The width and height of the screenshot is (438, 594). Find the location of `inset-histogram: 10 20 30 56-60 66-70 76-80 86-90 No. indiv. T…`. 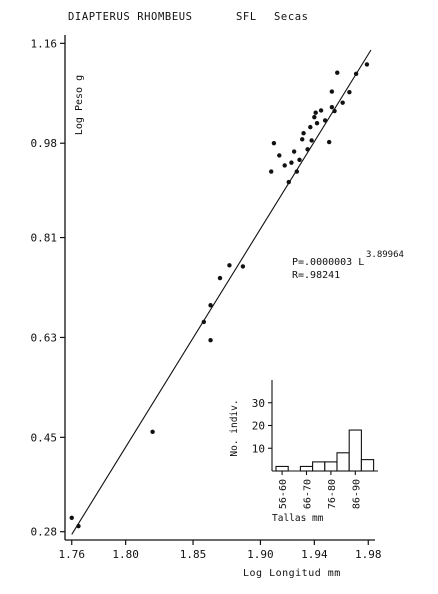

inset-histogram: 10 20 30 56-60 66-70 76-80 86-90 No. indiv. T… is located at coordinates (303, 452).